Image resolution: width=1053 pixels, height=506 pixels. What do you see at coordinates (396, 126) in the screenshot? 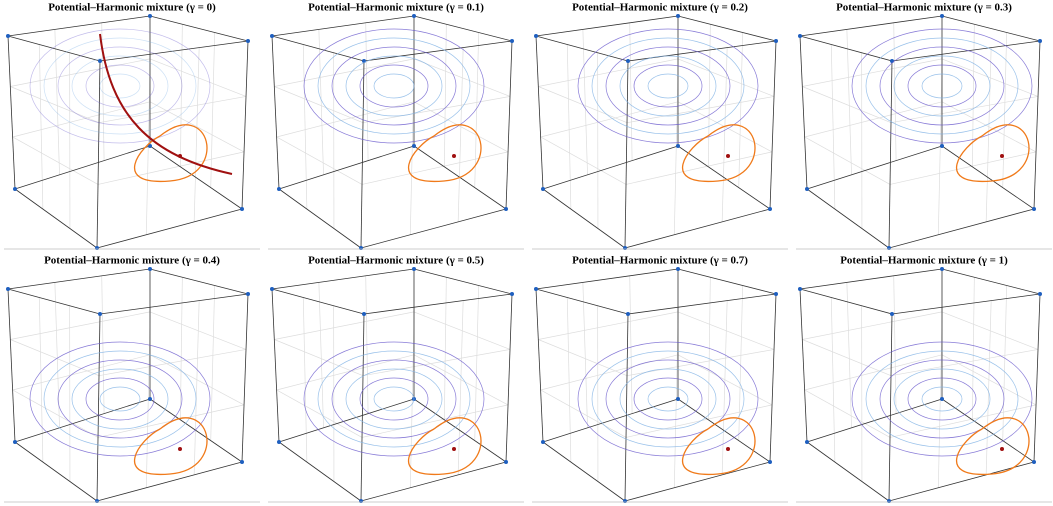
I see `panel: Potential–Harmonic mixture (γ = 0.1)` at bounding box center [396, 126].